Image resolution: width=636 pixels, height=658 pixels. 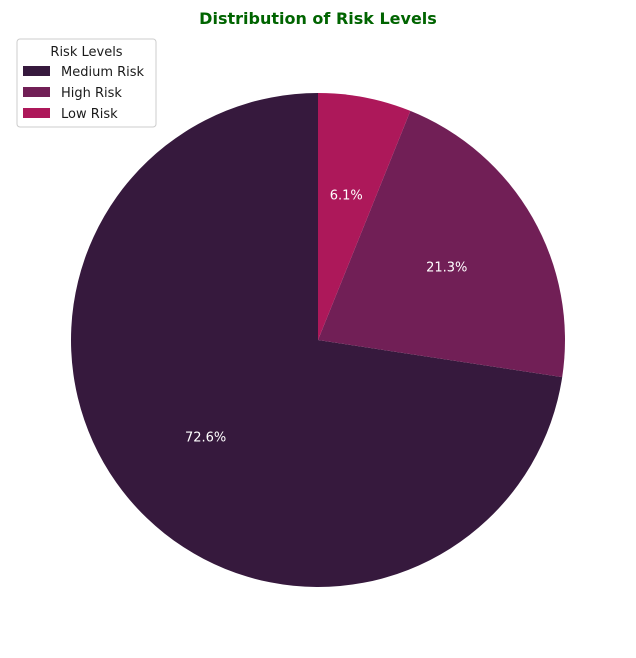 What do you see at coordinates (36, 71) in the screenshot?
I see `legend-swatch-medium-risk` at bounding box center [36, 71].